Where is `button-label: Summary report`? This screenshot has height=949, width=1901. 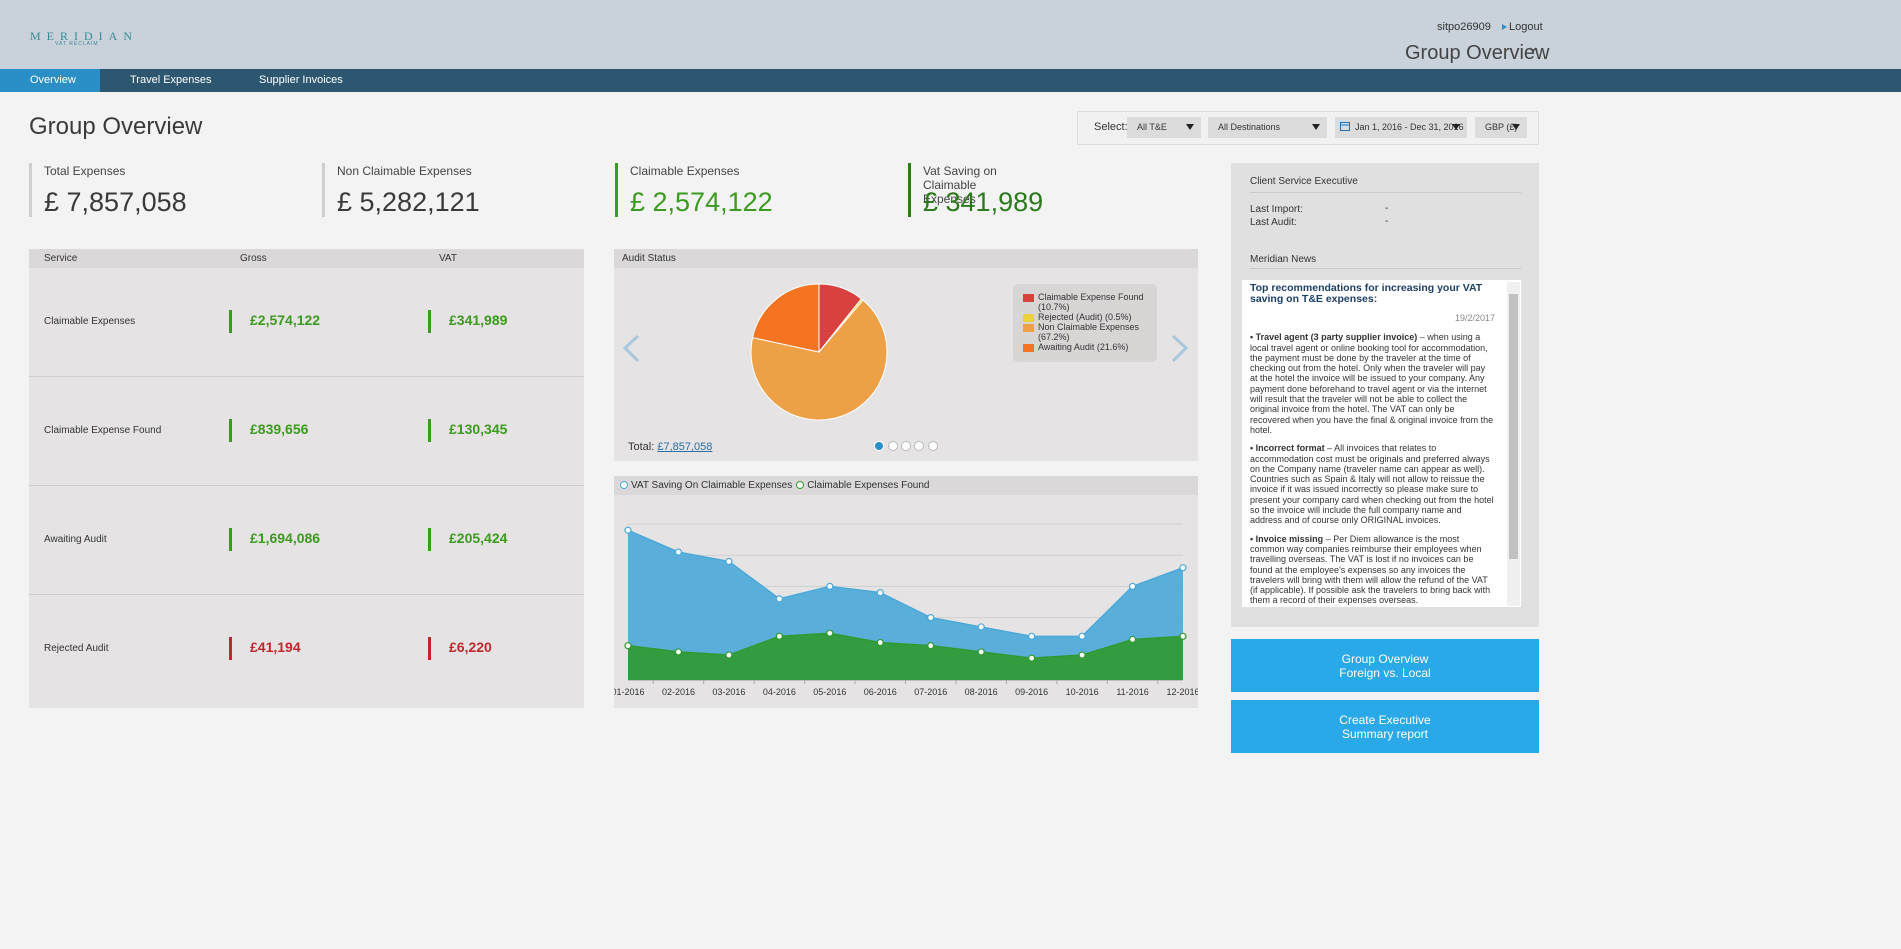 button-label: Summary report is located at coordinates (1385, 734).